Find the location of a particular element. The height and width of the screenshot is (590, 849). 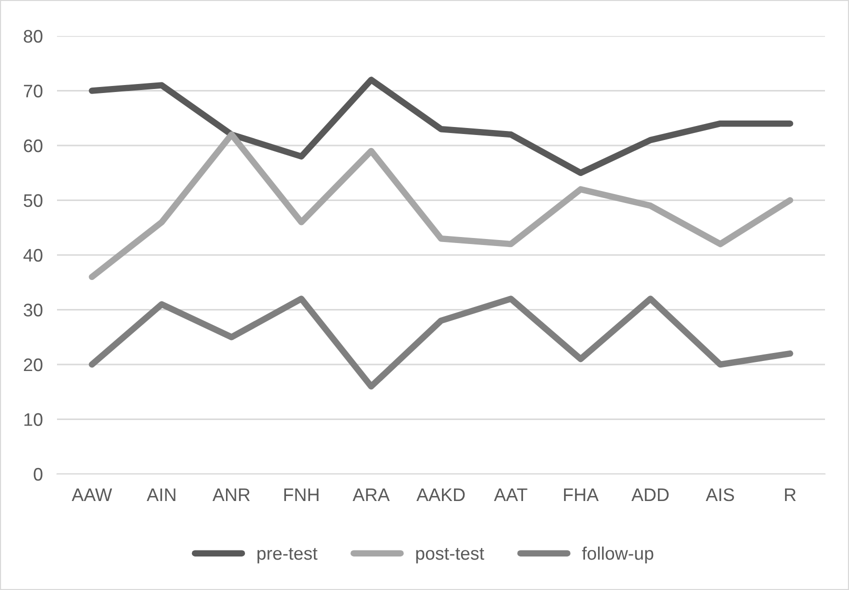

y-tick-label: 30 is located at coordinates (33, 310).